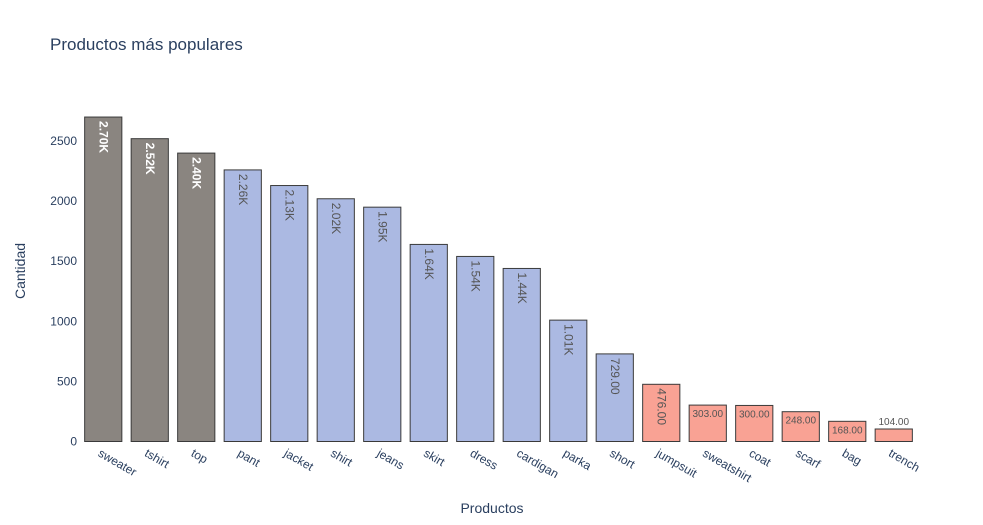 The height and width of the screenshot is (525, 983). What do you see at coordinates (149, 290) in the screenshot?
I see `bar-tshirt` at bounding box center [149, 290].